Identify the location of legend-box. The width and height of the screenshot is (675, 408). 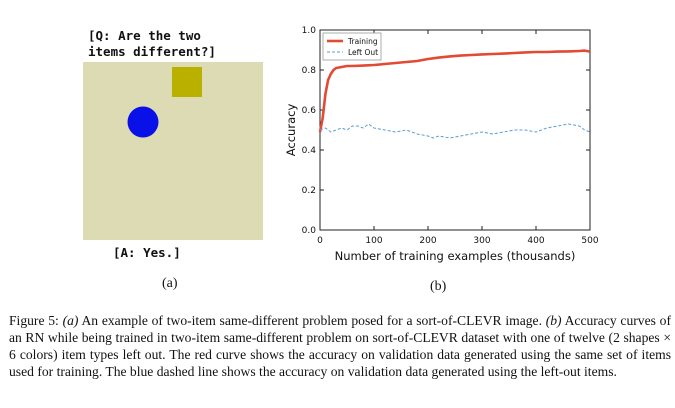
(352, 46).